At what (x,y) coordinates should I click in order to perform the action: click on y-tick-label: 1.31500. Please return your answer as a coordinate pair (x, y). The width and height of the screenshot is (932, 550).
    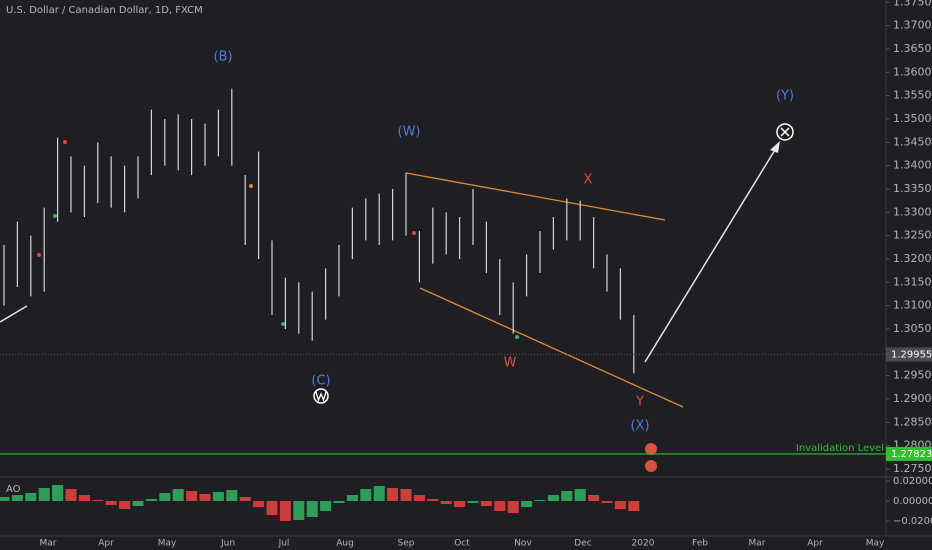
    Looking at the image, I should click on (912, 281).